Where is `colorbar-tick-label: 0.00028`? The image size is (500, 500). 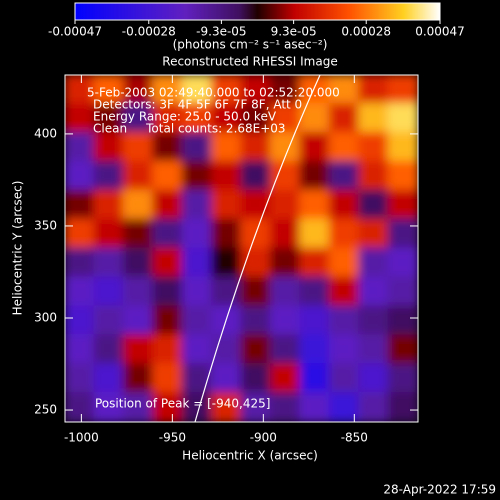
colorbar-tick-label: 0.00028 is located at coordinates (366, 32).